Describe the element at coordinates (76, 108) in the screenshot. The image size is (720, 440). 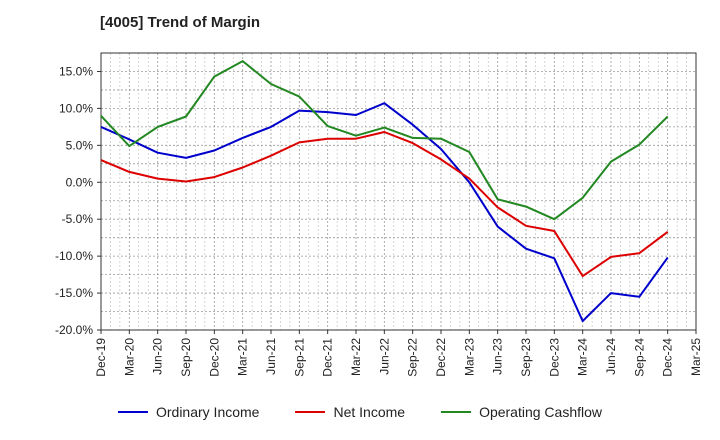
I see `y-tick-label: 10.0%` at that location.